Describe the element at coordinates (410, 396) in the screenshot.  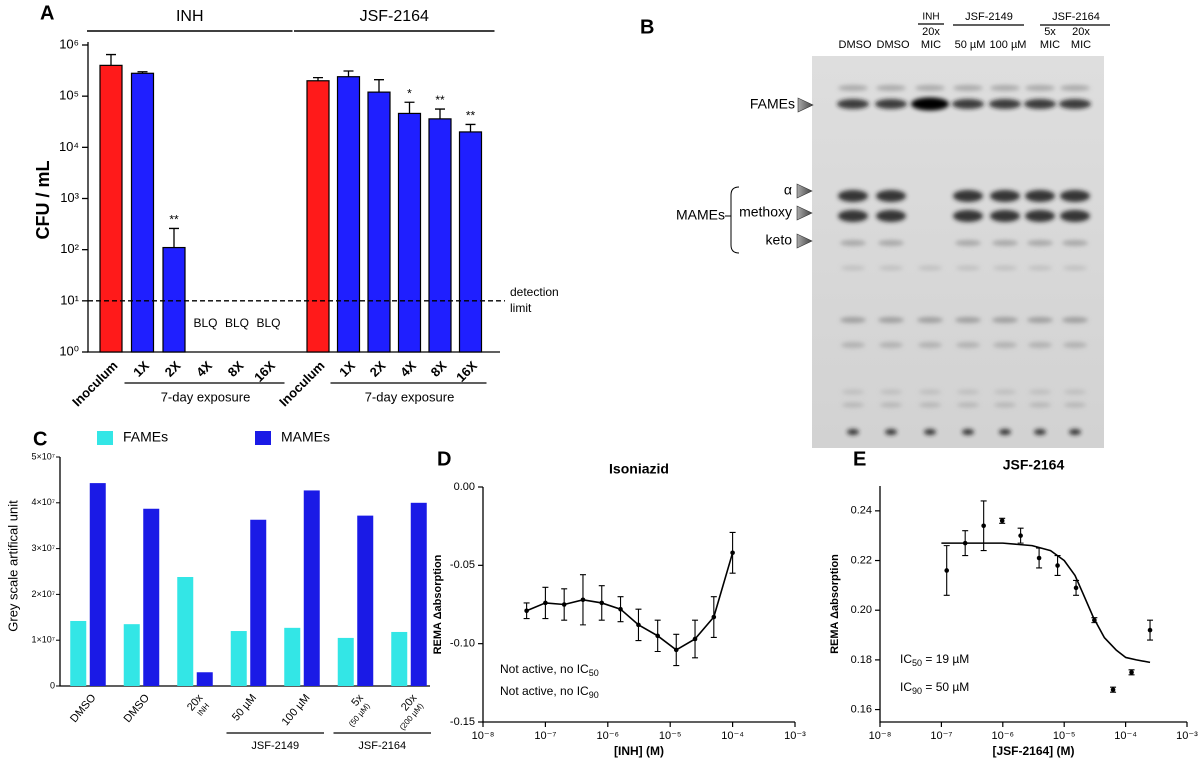
I see `group-sublabel: 7-day exposure` at that location.